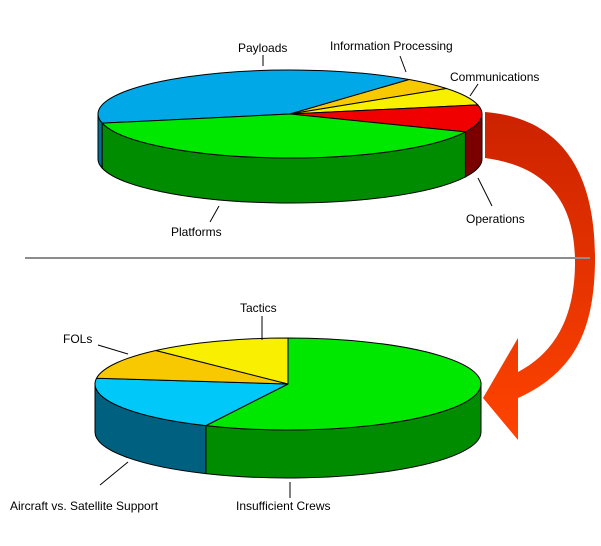 This screenshot has height=546, width=601. What do you see at coordinates (391, 46) in the screenshot?
I see `label-information-processing: Information Processing` at bounding box center [391, 46].